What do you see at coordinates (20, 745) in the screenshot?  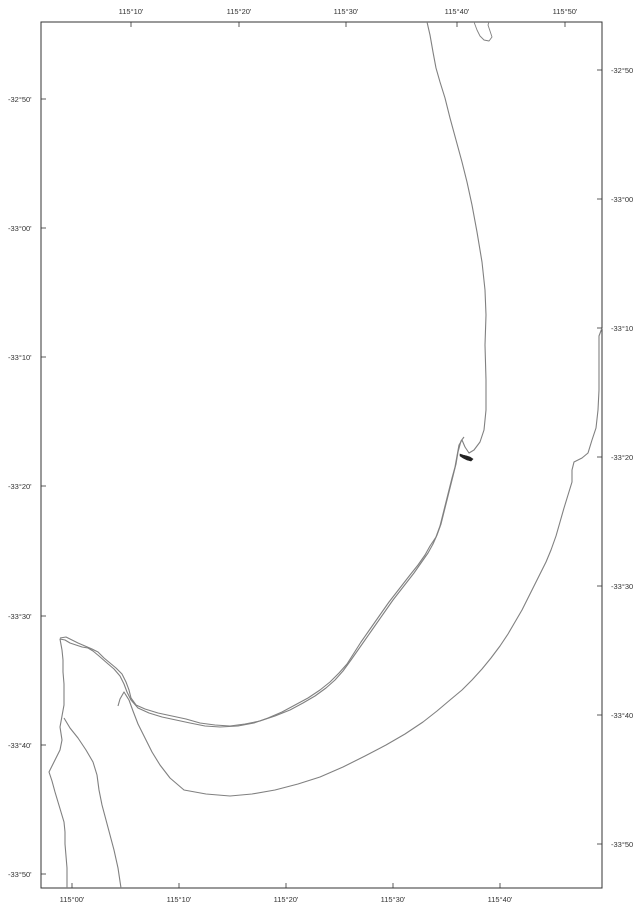 I see `left-latitude-label: -33°40'` at bounding box center [20, 745].